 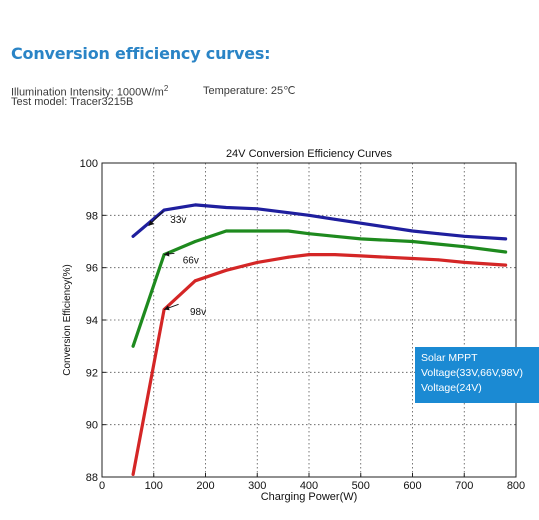 I want to click on info-line-1: Solar MPPT, so click(x=449, y=358).